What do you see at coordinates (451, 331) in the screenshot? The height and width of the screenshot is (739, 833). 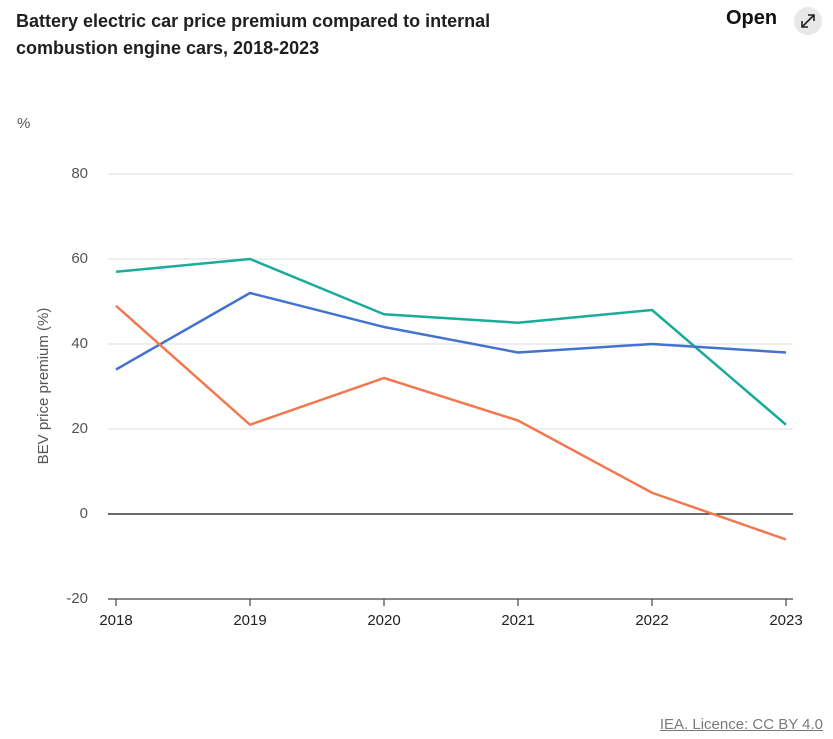 I see `series-line` at bounding box center [451, 331].